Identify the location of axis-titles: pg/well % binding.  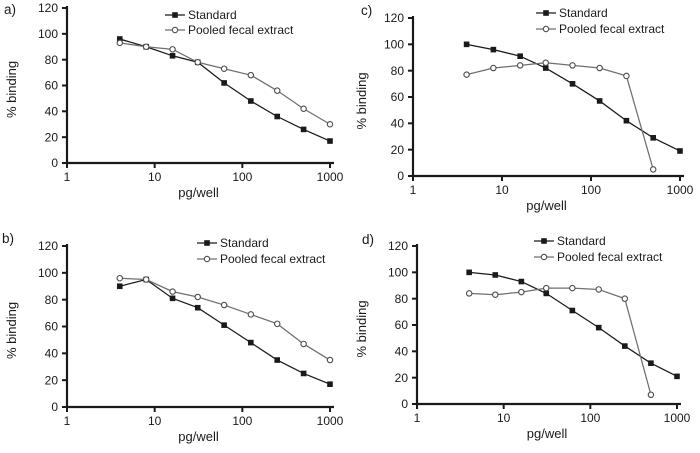
(460, 142).